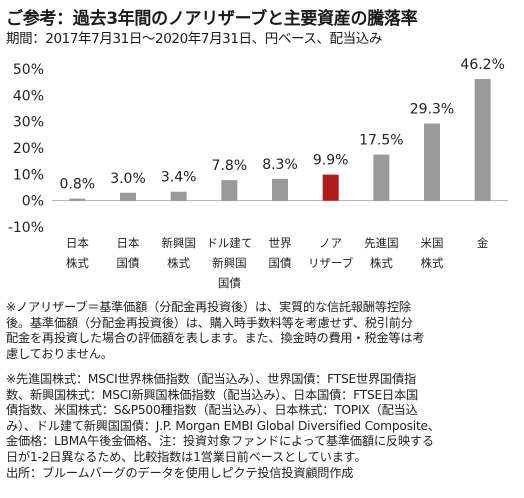  Describe the element at coordinates (28, 70) in the screenshot. I see `y-tick-label: 50%` at that location.